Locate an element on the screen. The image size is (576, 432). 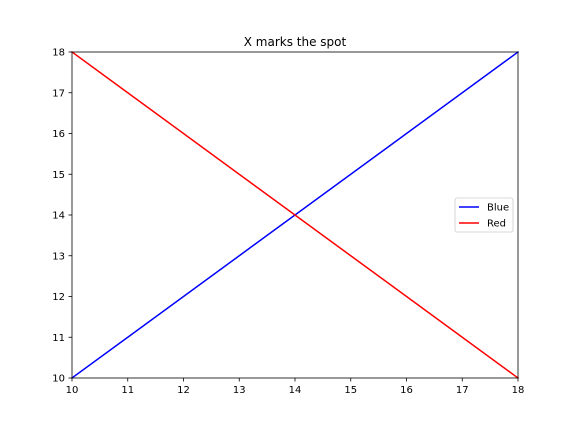
y-tick-label: 16 is located at coordinates (58, 134).